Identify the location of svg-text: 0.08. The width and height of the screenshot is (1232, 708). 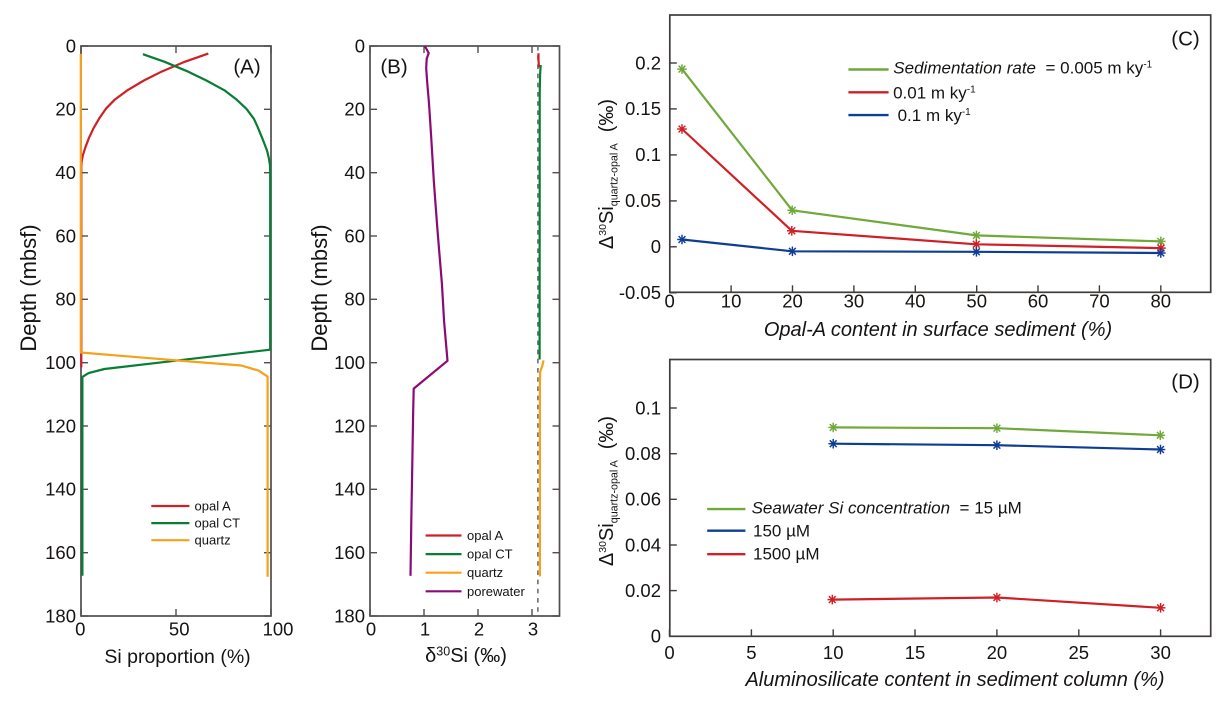
(643, 453).